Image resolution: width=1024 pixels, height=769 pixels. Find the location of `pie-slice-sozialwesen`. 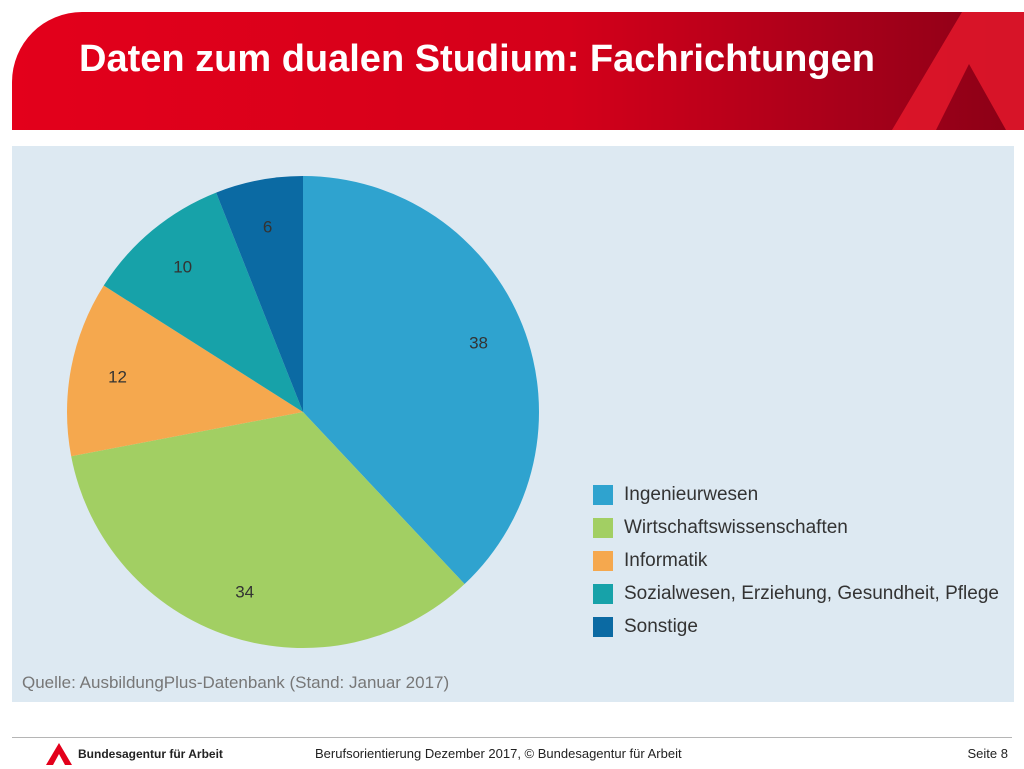

pie-slice-sozialwesen is located at coordinates (203, 302).